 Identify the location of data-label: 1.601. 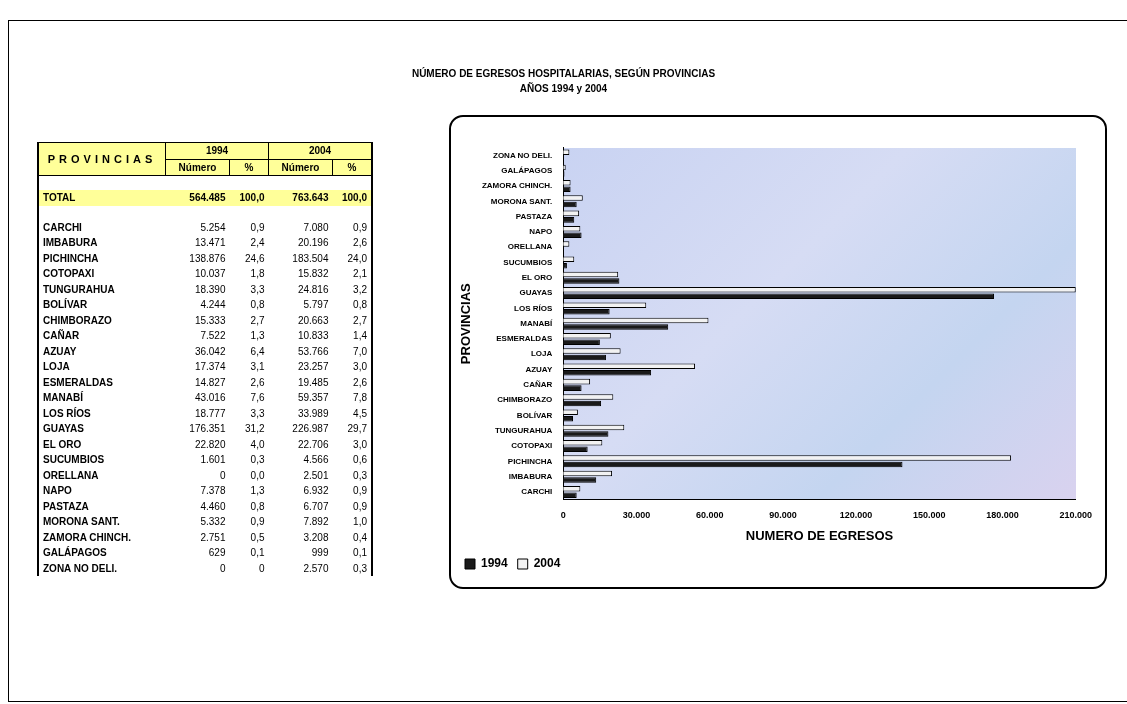
(213, 460).